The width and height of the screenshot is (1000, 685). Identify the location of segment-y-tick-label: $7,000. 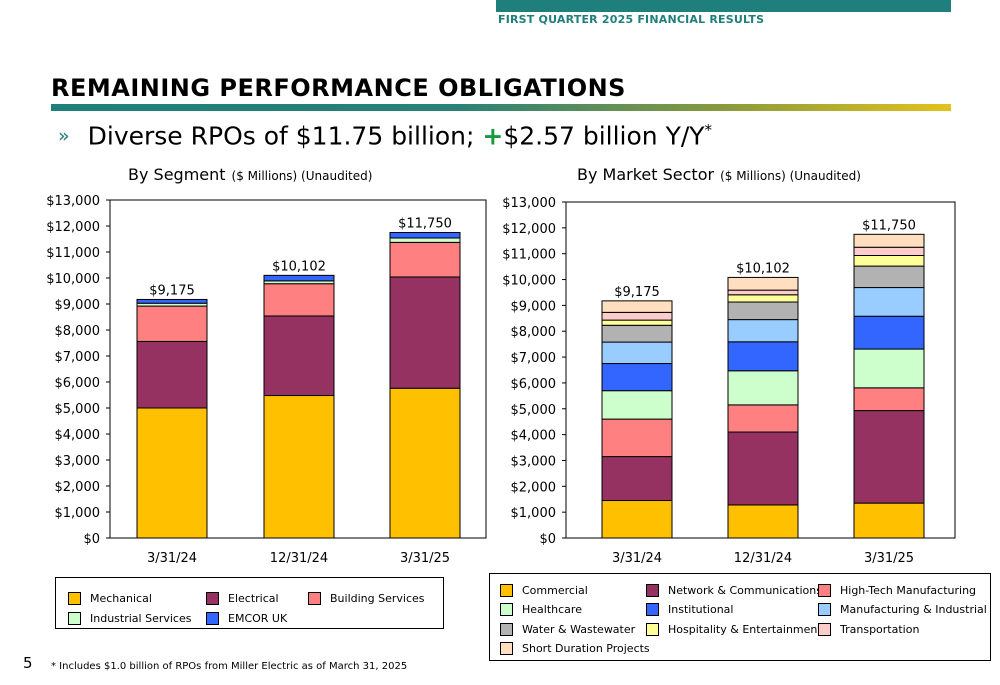
(78, 357).